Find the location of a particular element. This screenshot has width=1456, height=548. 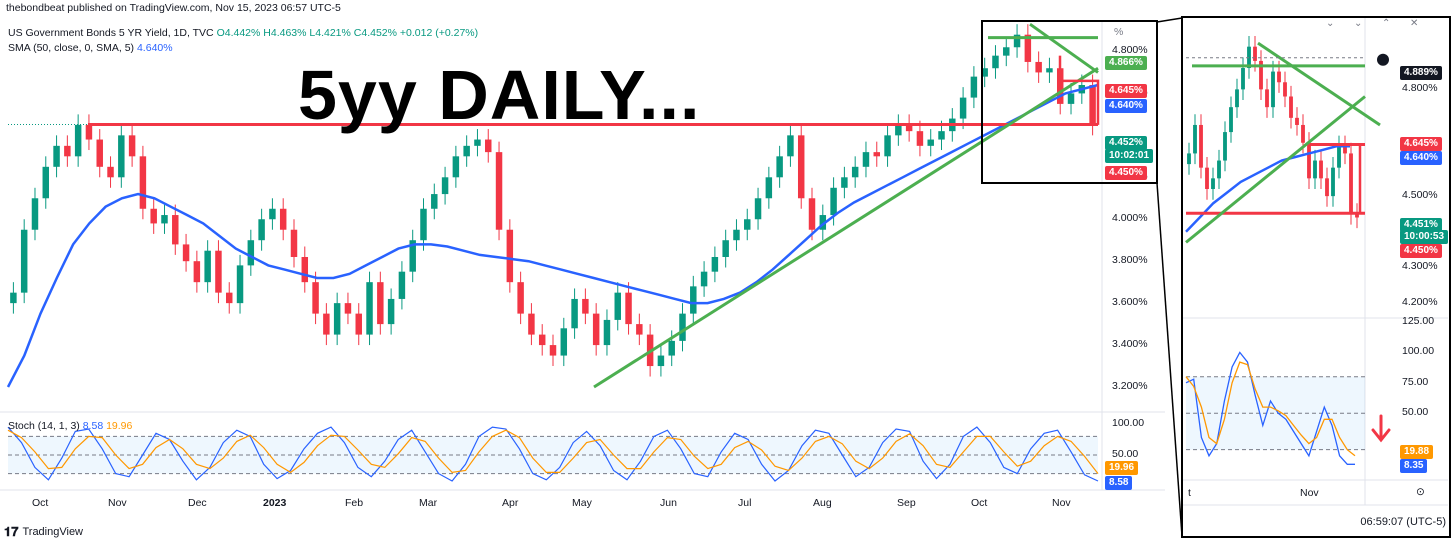

tradingview-logo: 𝟏𝟕 TradingView is located at coordinates (43, 532).